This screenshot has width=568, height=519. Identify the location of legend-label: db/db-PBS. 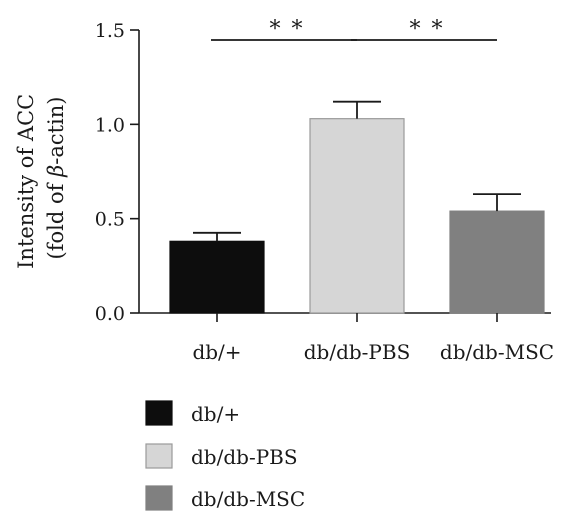
(244, 457).